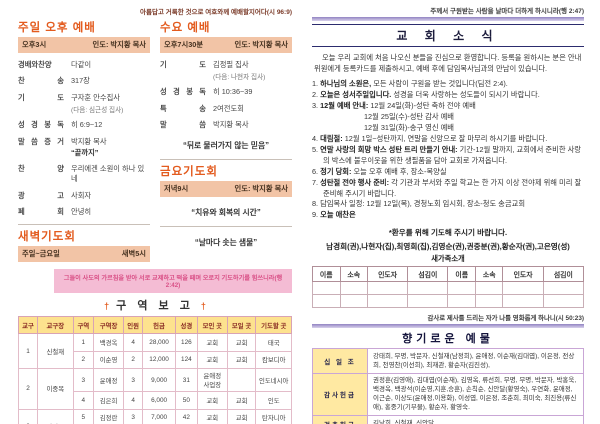  I want to click on news-item: 1. 하나님의 소원은, 모든 사람이 구원을 받는 것입니다(딤전 2:4)., so click(448, 84).